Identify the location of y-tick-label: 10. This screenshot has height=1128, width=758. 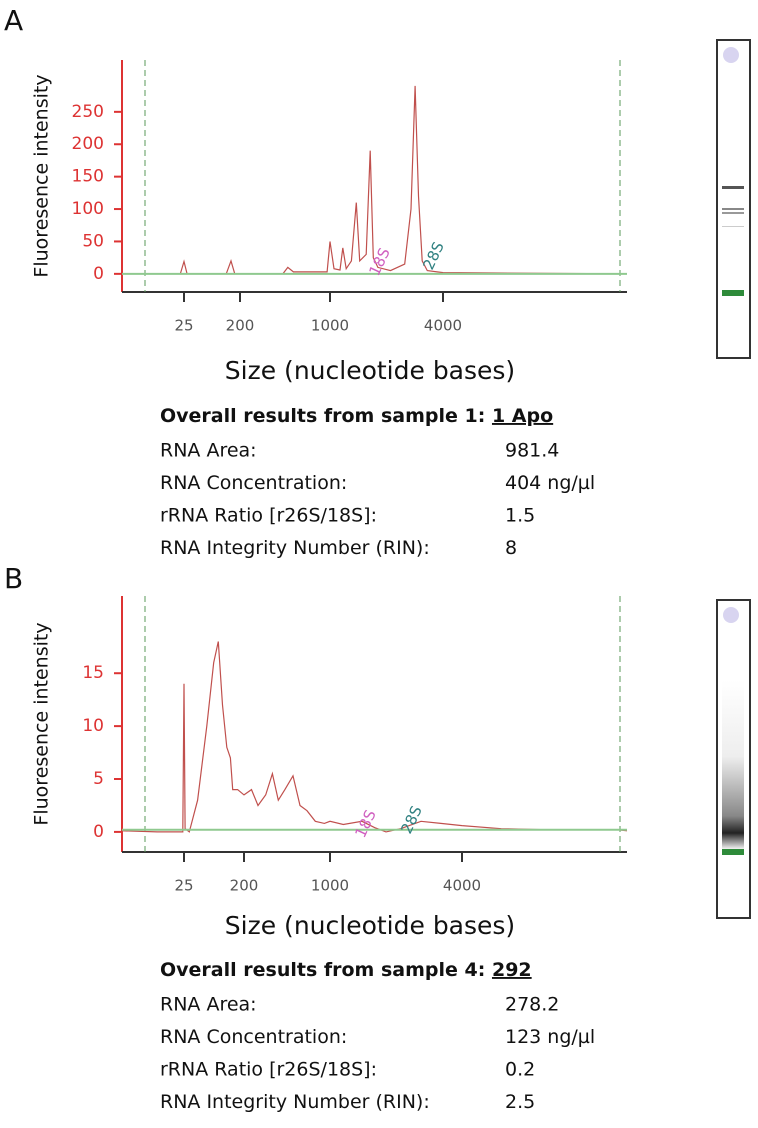
(93, 726).